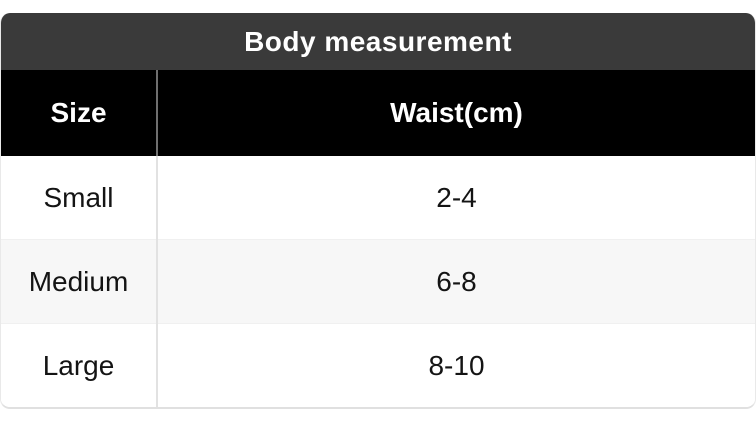 The height and width of the screenshot is (425, 756). I want to click on table-title-bar: Body measurement, so click(378, 41).